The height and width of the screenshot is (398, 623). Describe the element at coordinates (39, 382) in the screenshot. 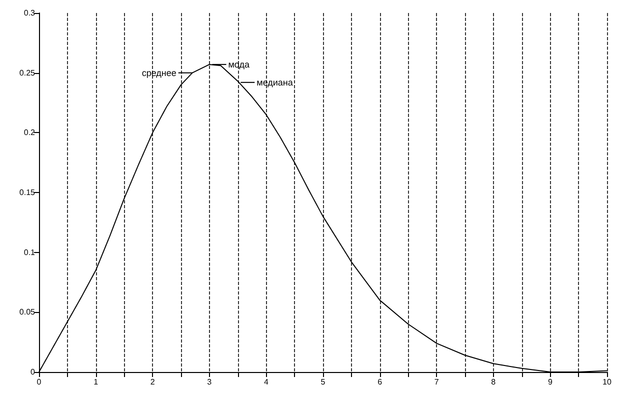

I see `x-tick-label: 0` at that location.